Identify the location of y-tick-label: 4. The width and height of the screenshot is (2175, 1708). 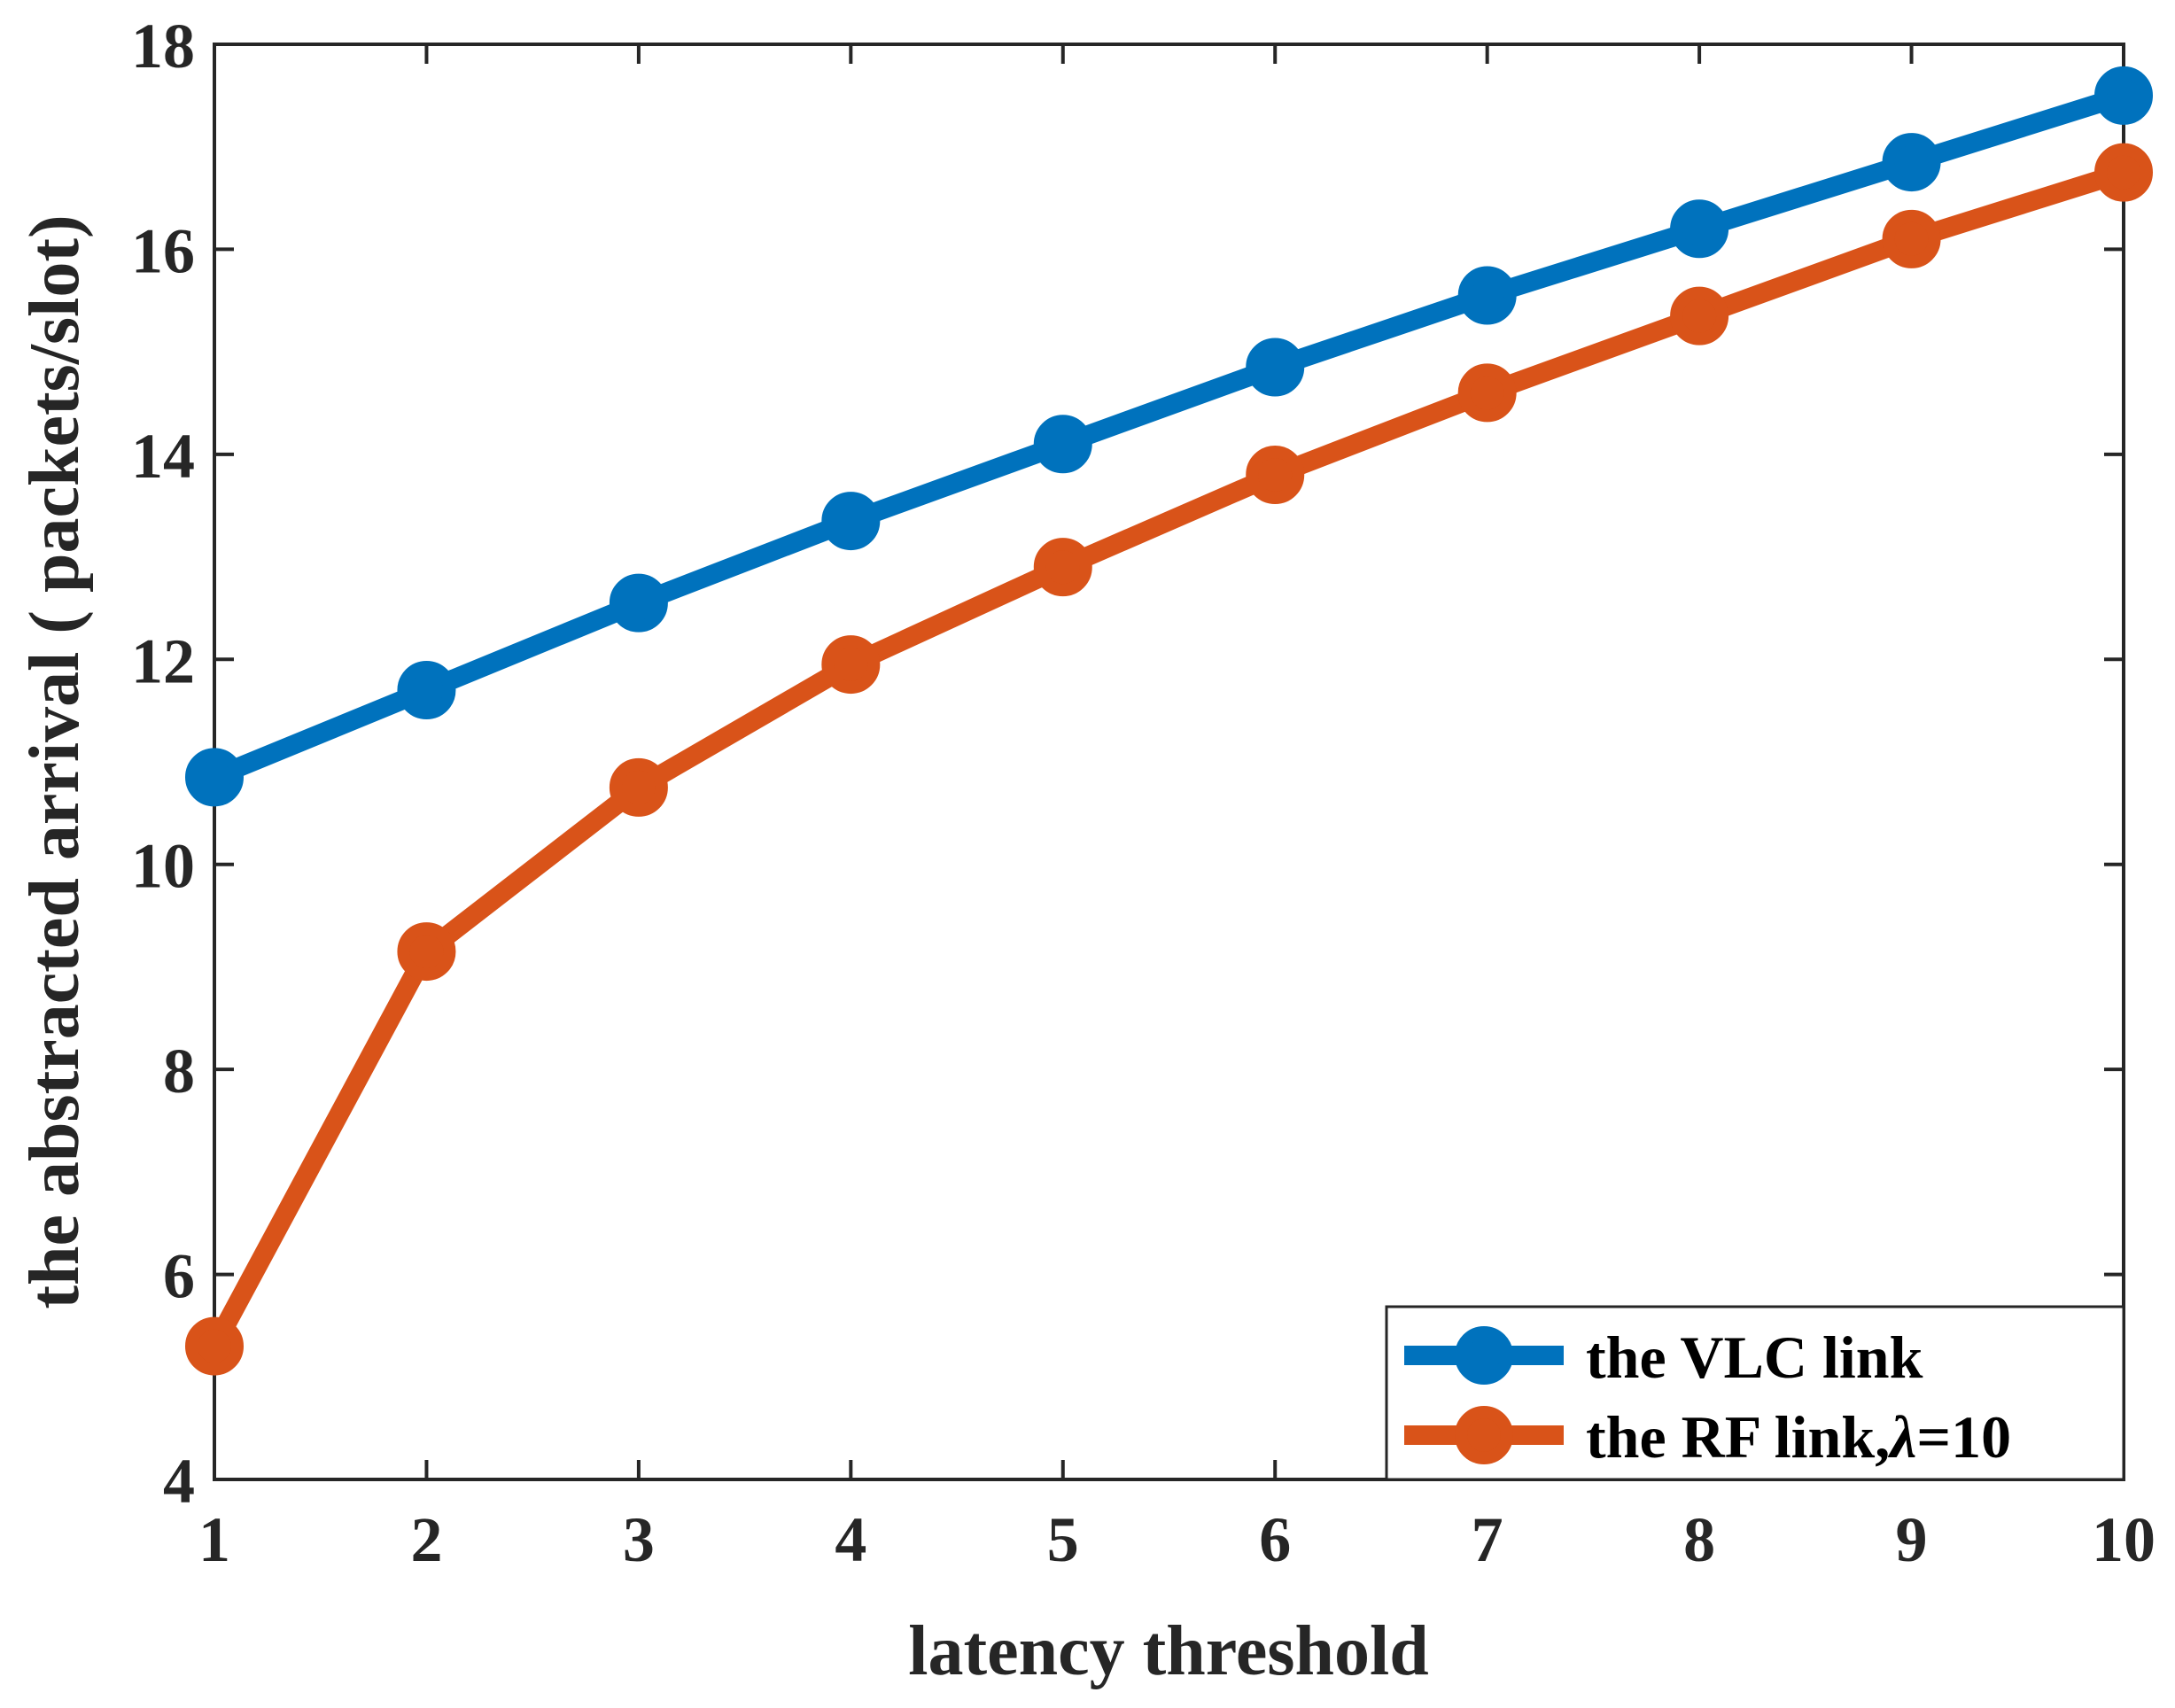
(179, 1481).